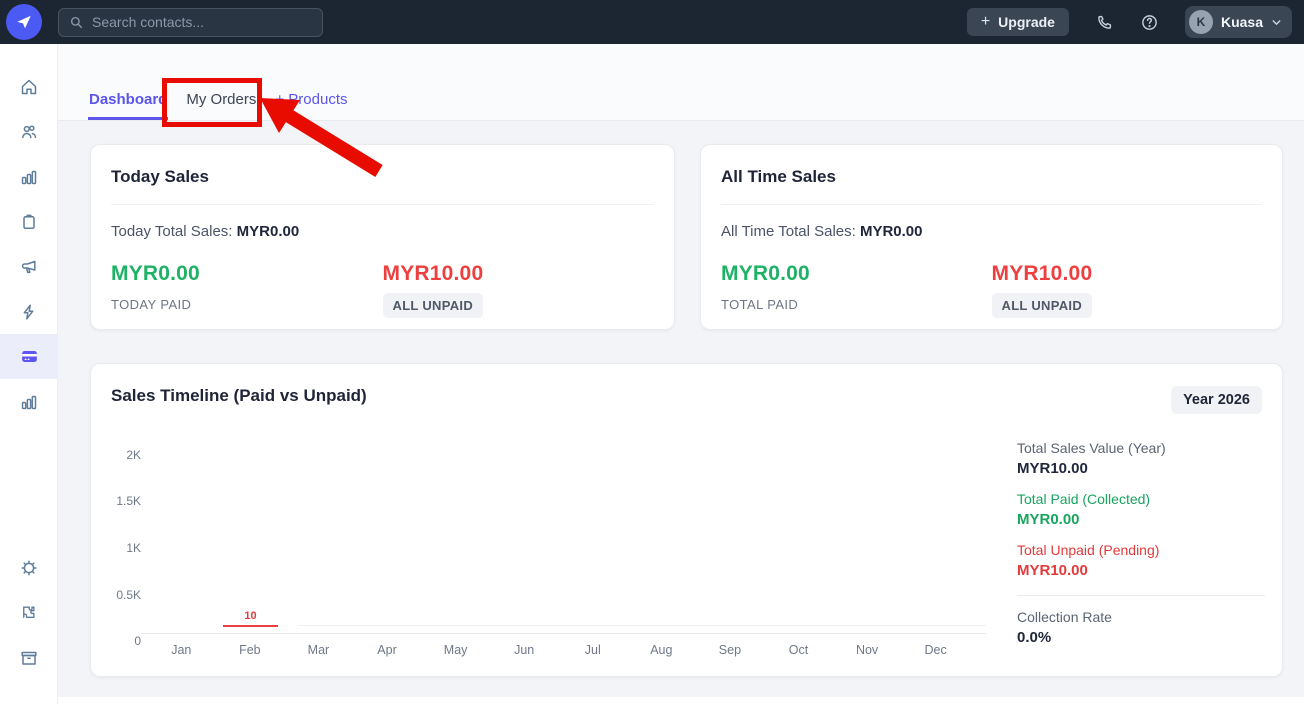 The height and width of the screenshot is (704, 1304). I want to click on x-tick: Mar, so click(318, 650).